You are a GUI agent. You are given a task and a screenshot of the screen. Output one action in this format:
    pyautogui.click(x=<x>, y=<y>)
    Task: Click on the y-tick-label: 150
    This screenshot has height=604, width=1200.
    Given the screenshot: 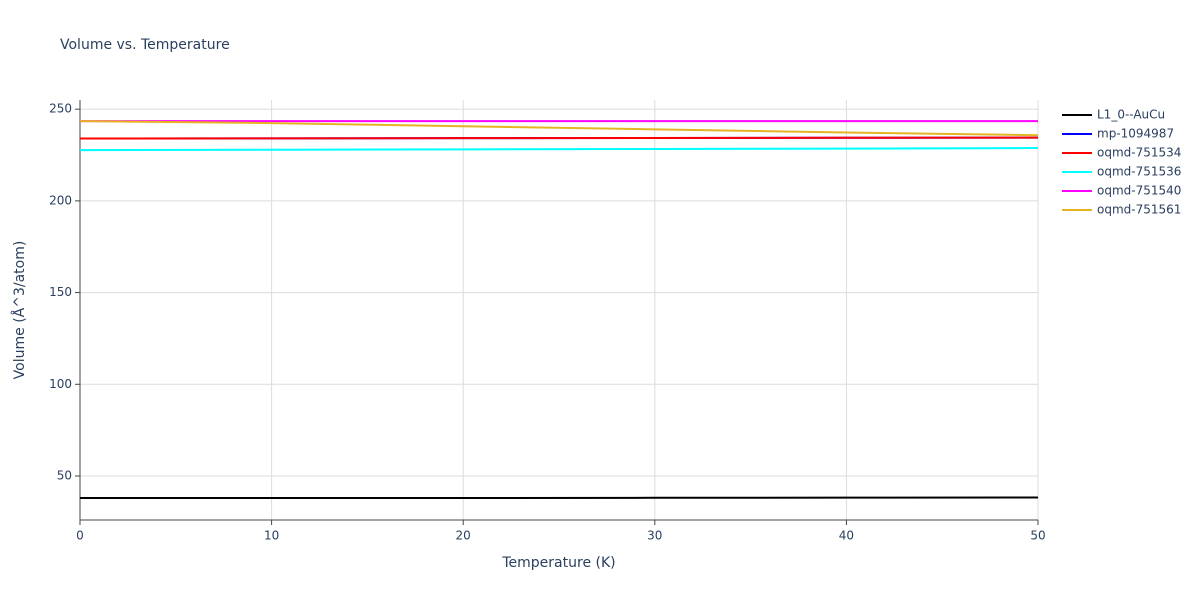 What is the action you would take?
    pyautogui.click(x=60, y=292)
    